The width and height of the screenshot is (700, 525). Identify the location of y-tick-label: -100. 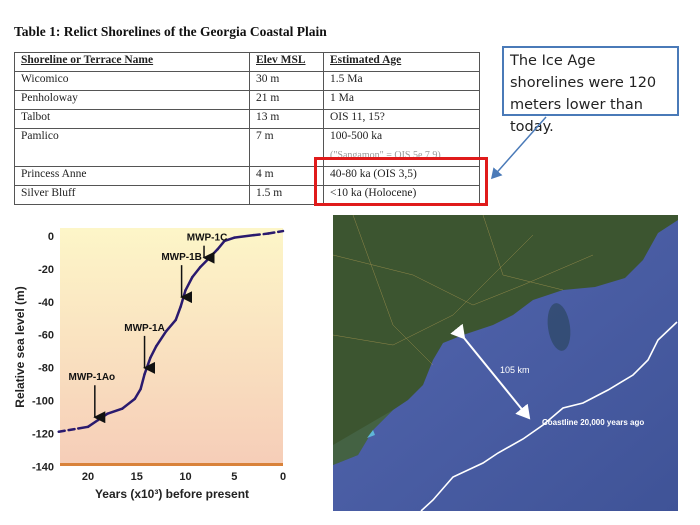
(43, 402).